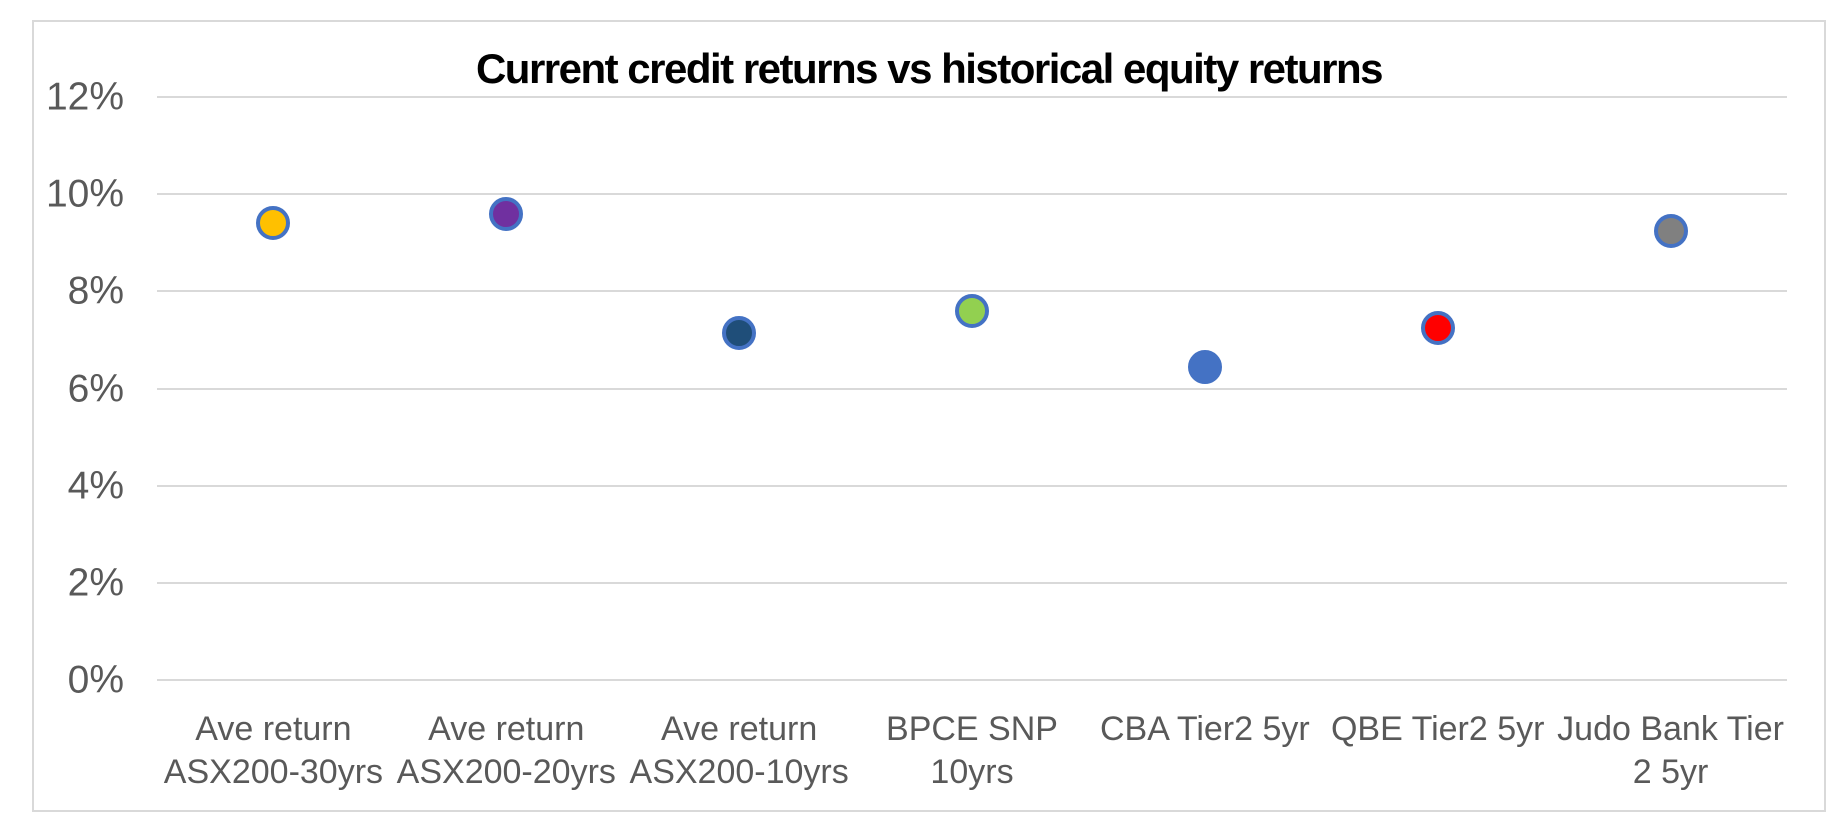 The height and width of the screenshot is (830, 1840). Describe the element at coordinates (506, 772) in the screenshot. I see `x-axis-label-line: ASX200-20yrs` at that location.